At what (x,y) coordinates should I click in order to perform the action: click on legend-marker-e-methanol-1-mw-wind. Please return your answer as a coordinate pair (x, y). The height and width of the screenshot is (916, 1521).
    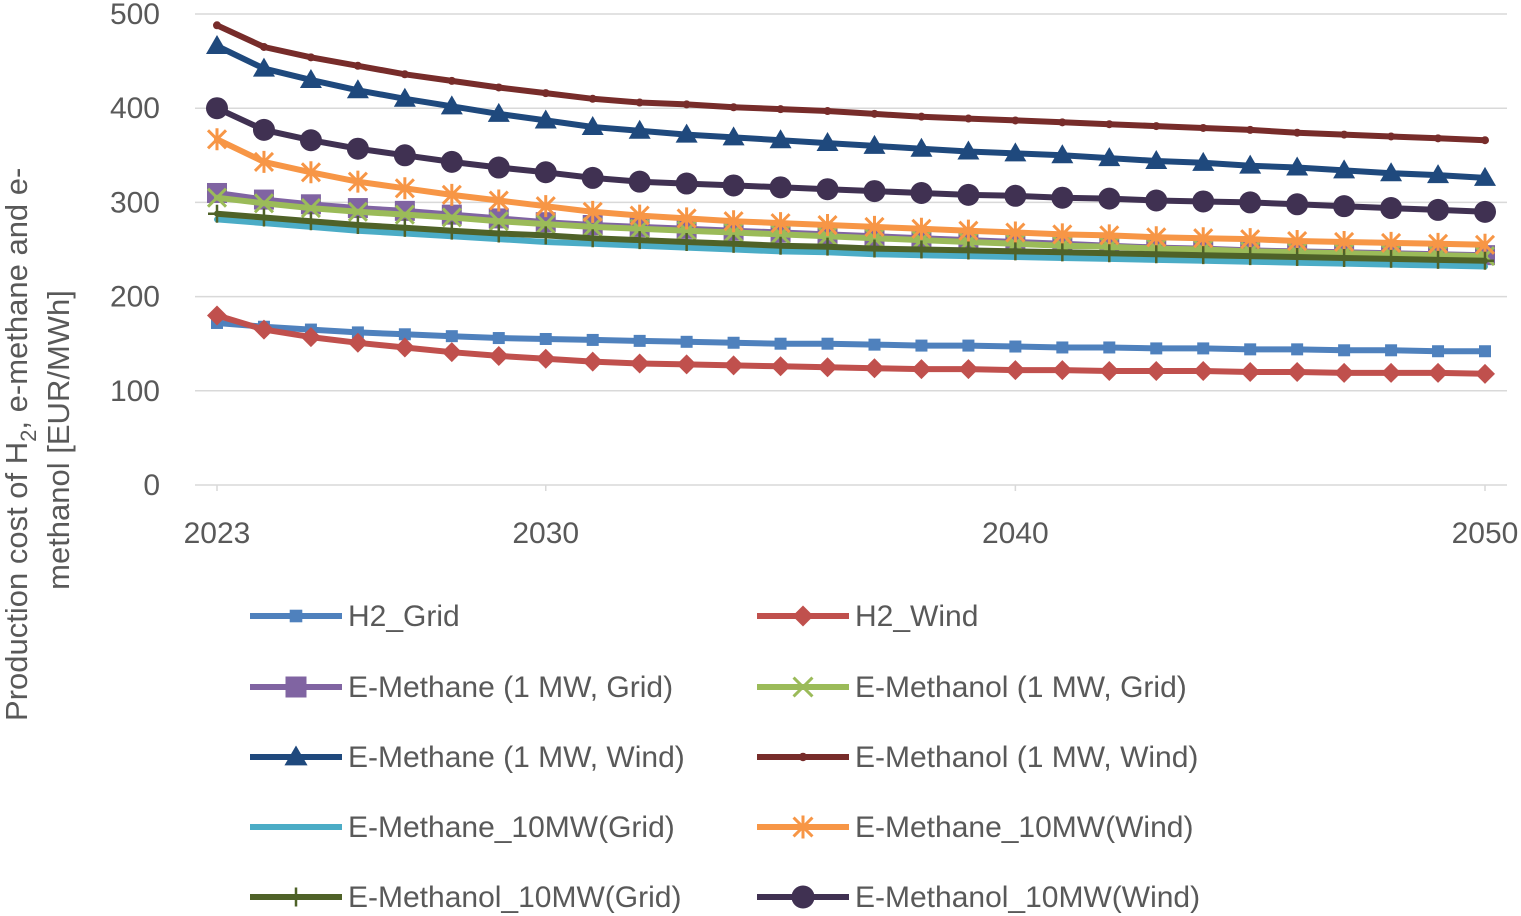
    Looking at the image, I should click on (803, 757).